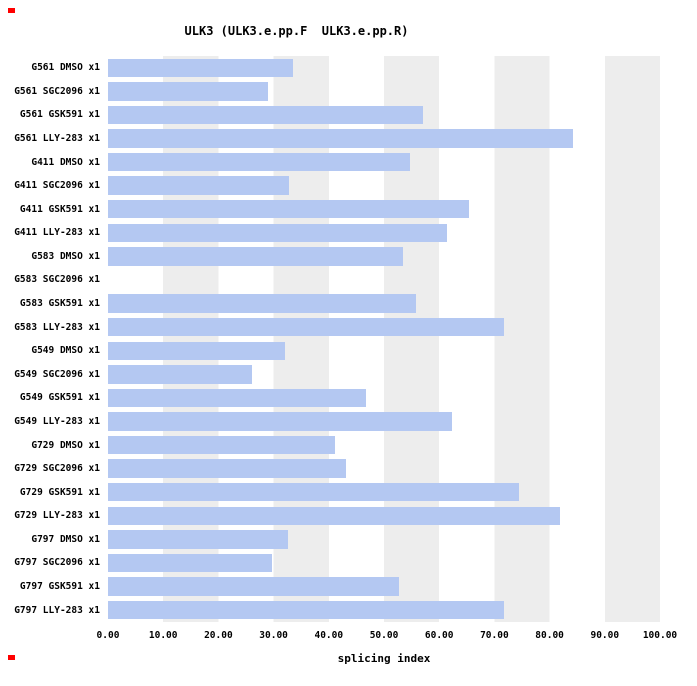  I want to click on category-label: G583 SGC2096 x1, so click(57, 280).